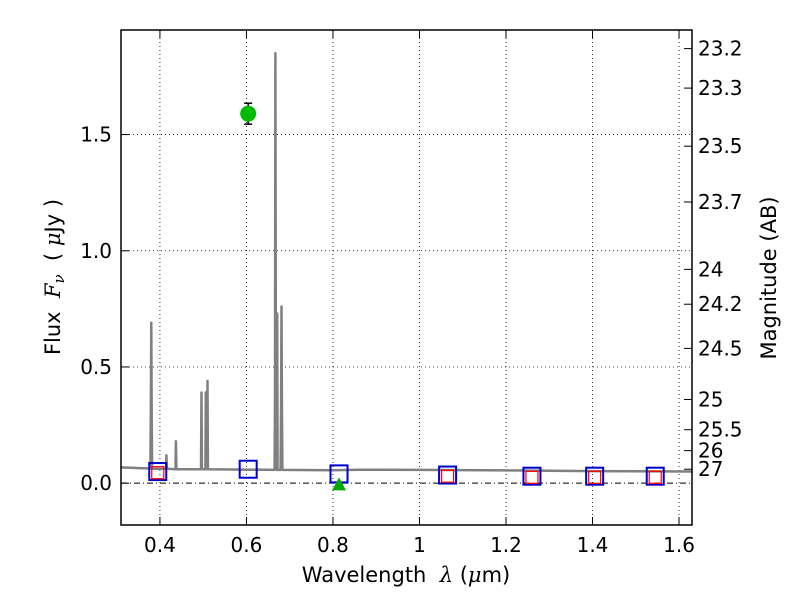 The image size is (800, 600). I want to click on x-axis-label: Wavelength λ (μm), so click(406, 575).